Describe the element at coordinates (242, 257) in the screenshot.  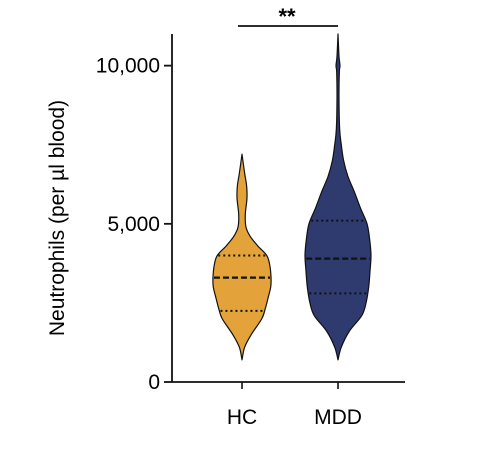
I see `violin-hc` at that location.